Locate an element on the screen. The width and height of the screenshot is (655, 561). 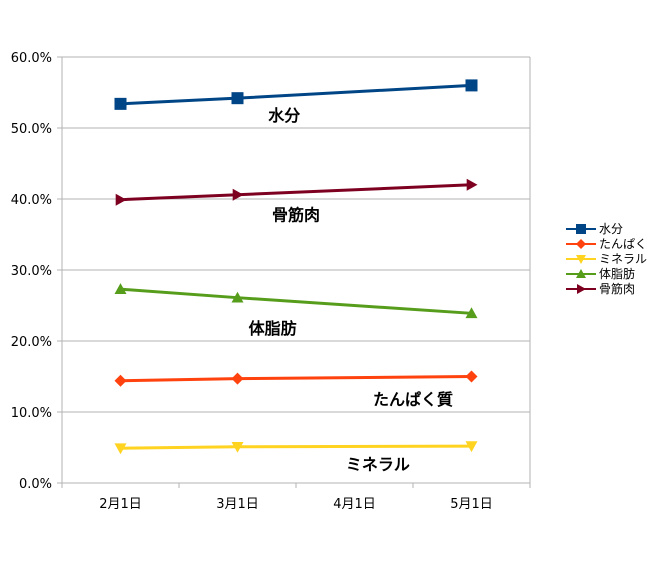
x-tick-labels: 2月1日 3月1日 4月1日 5月1日 is located at coordinates (296, 504).